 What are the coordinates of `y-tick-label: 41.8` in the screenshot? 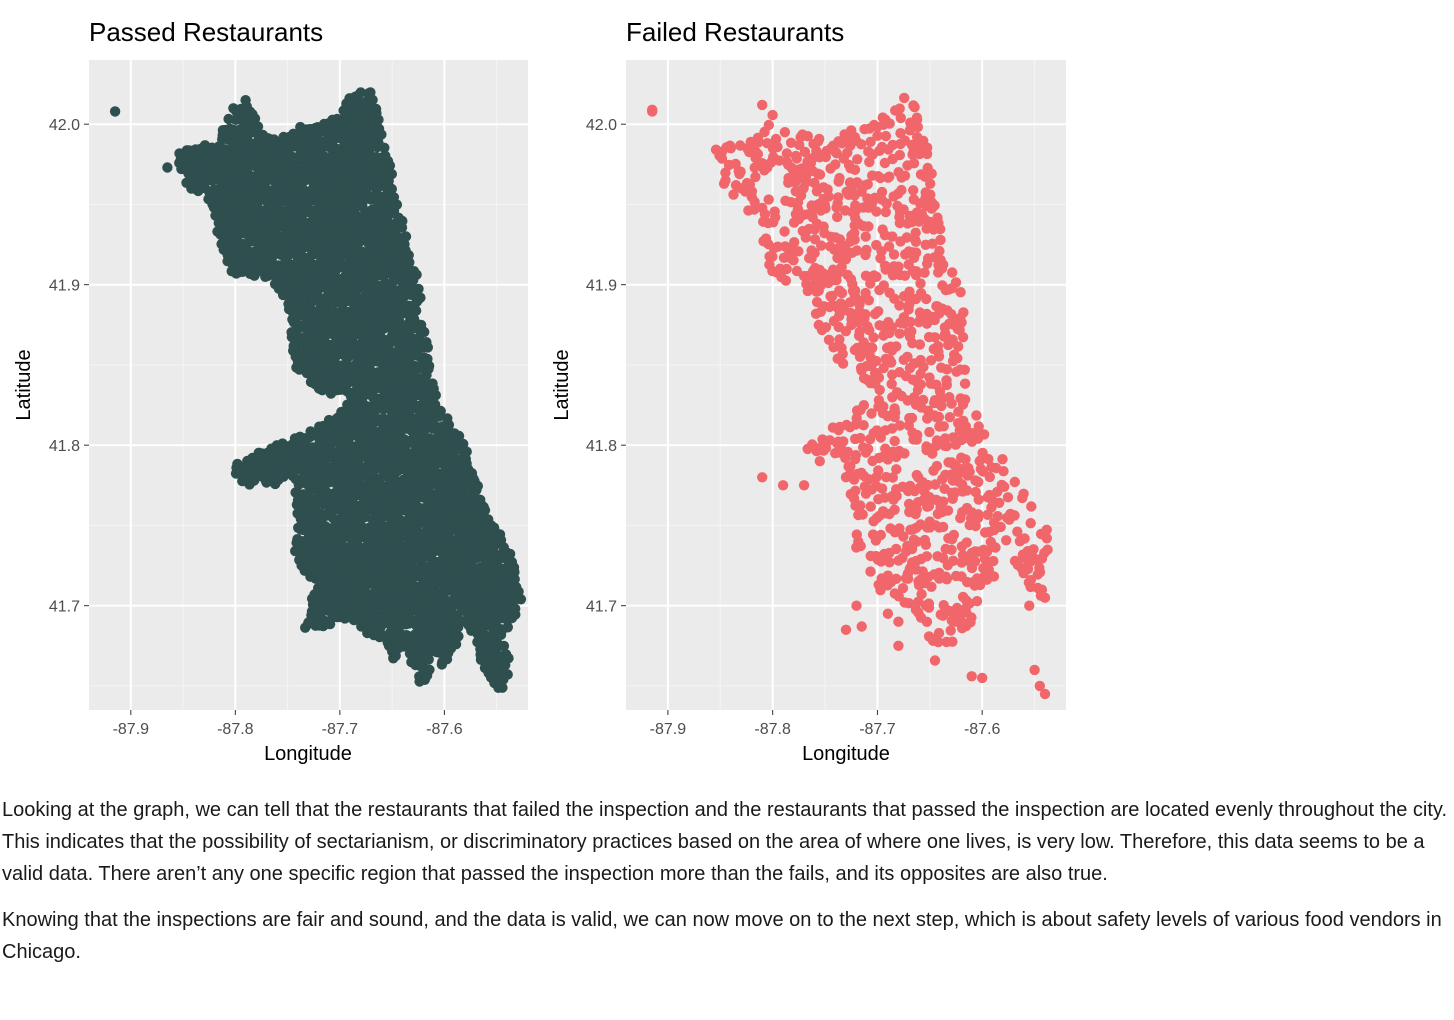 It's located at (64, 446).